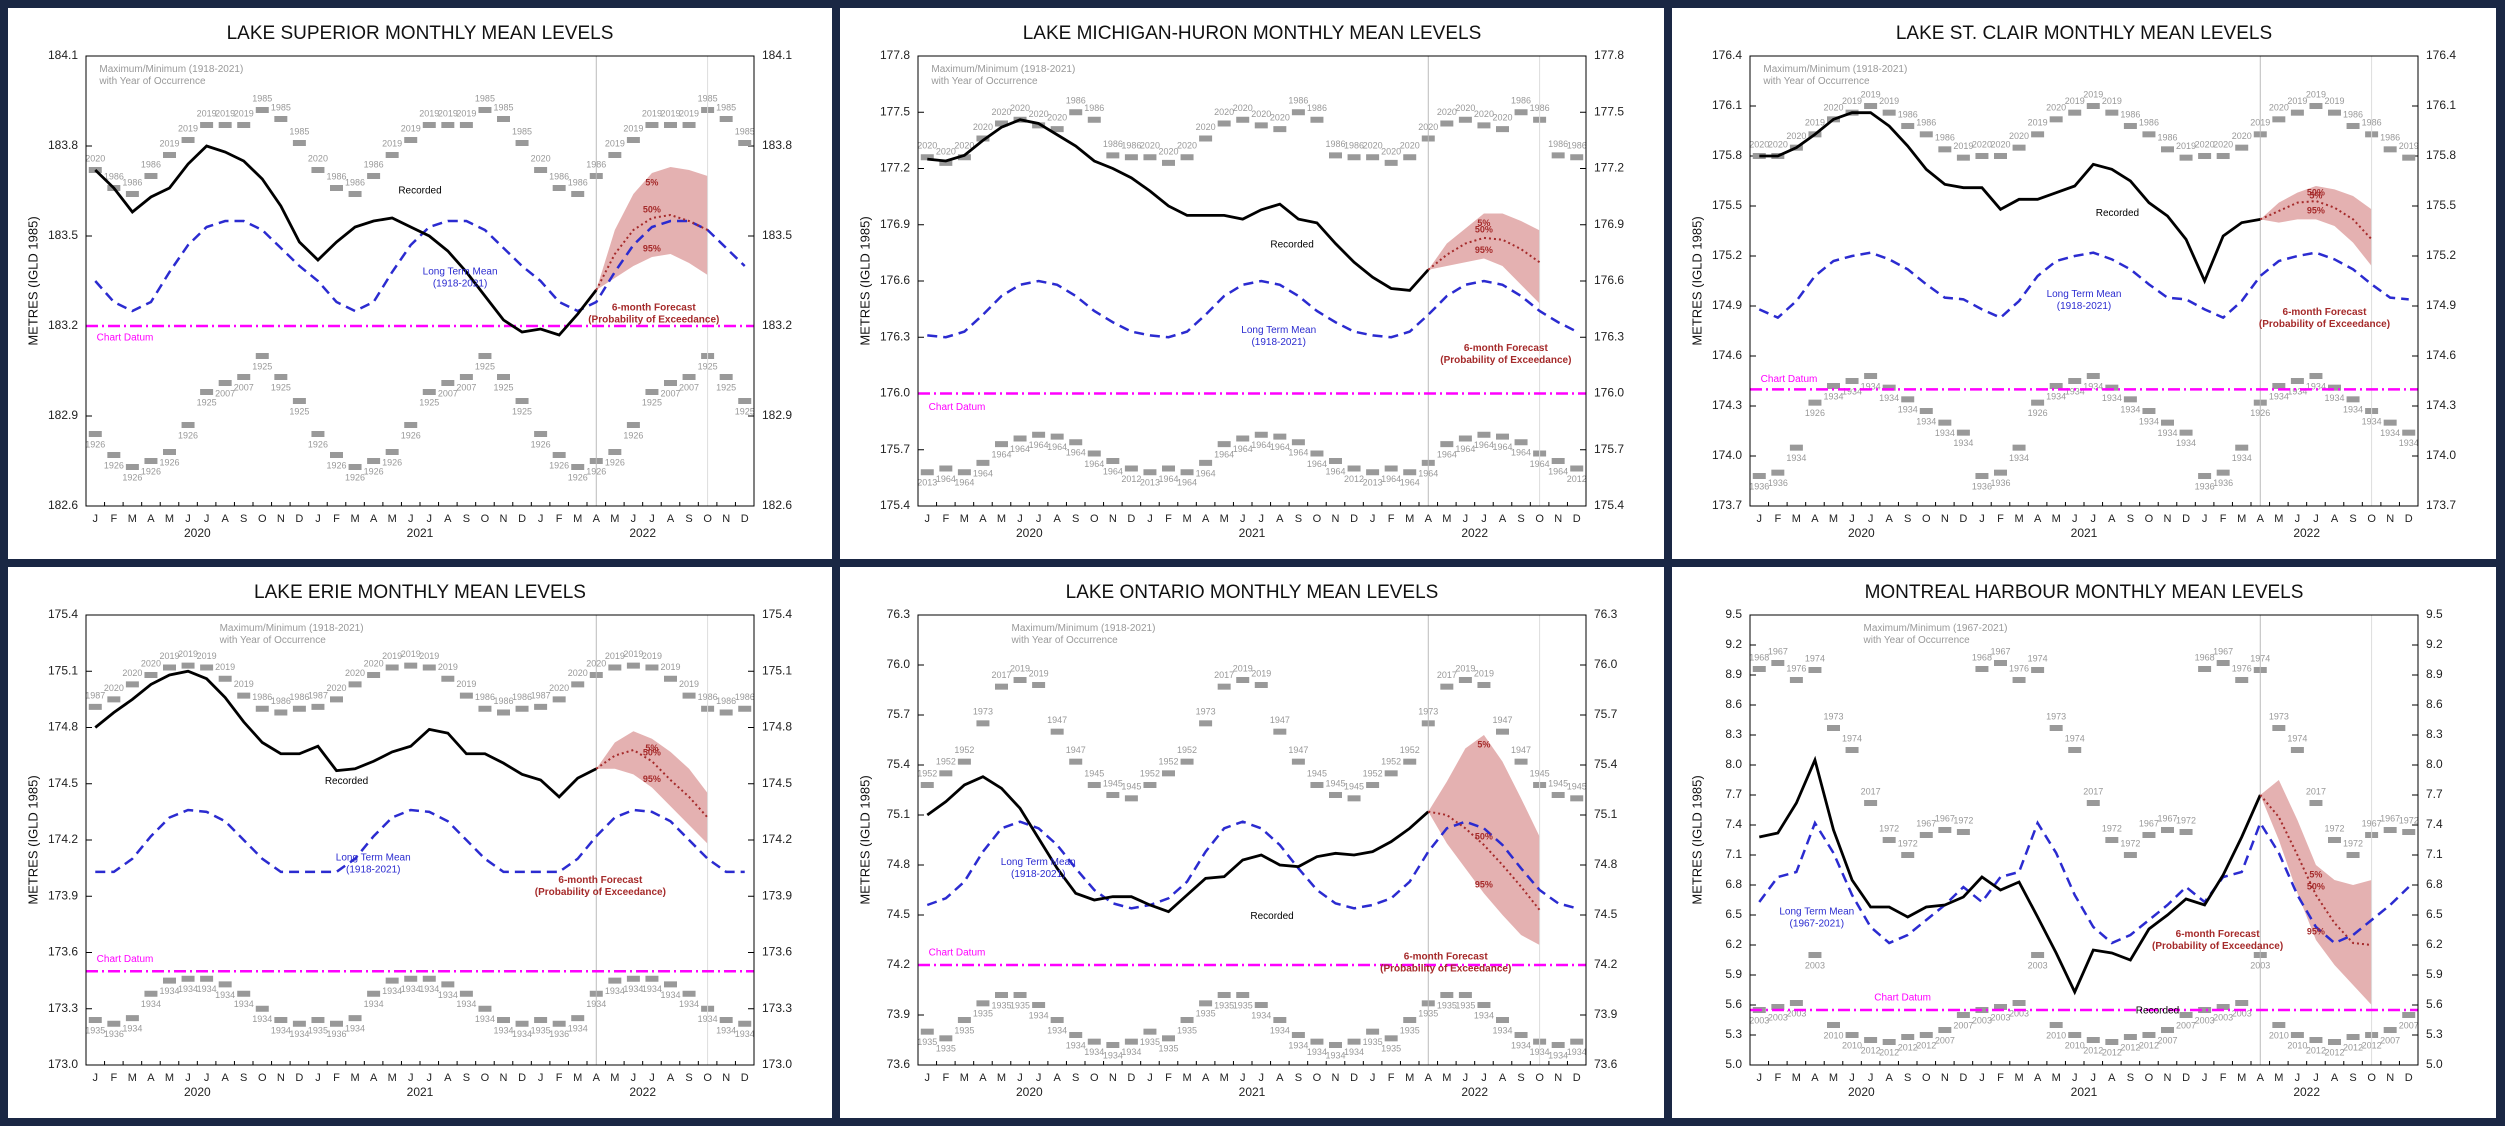 This screenshot has width=2505, height=1126. Describe the element at coordinates (957, 953) in the screenshot. I see `chart-datum-label: Chart Datum` at that location.